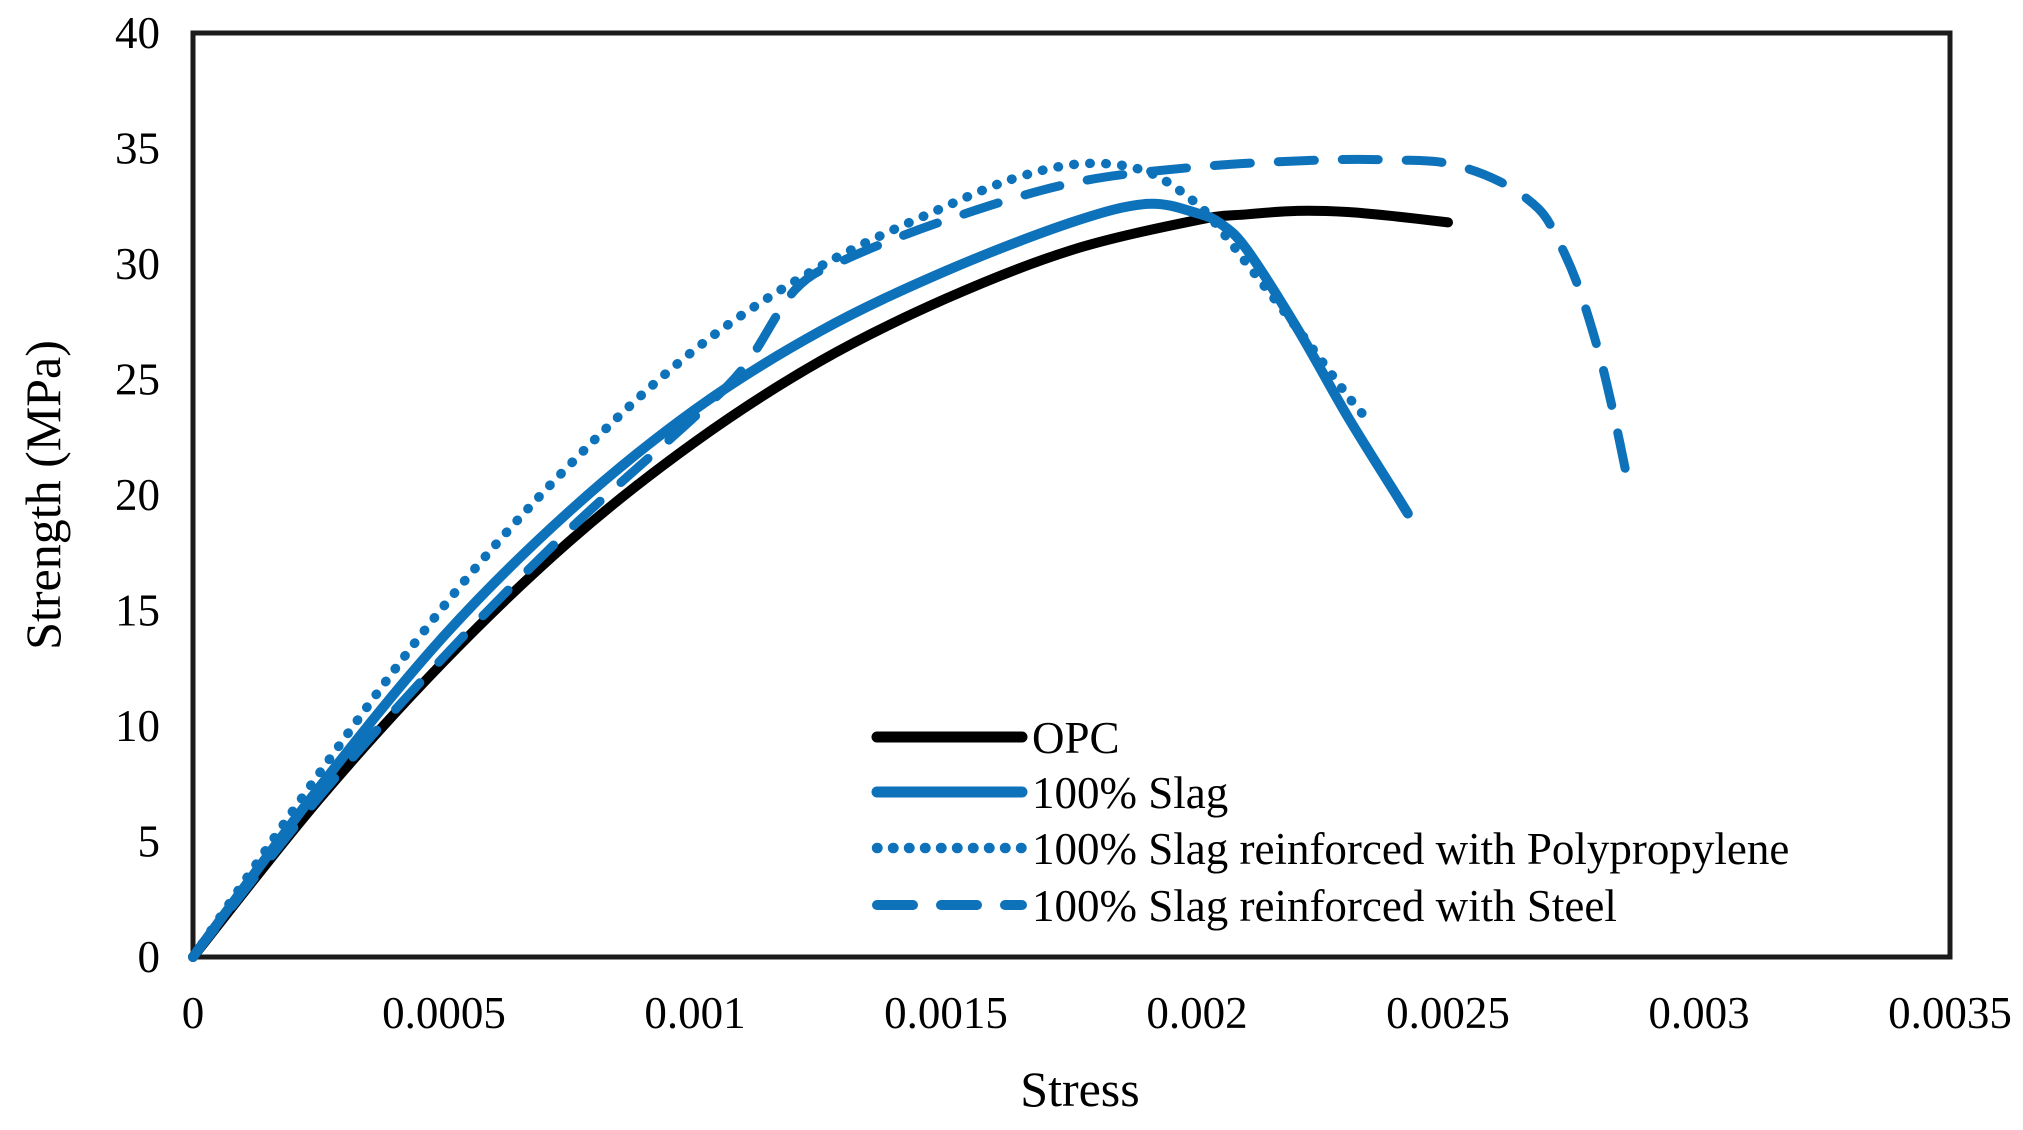  What do you see at coordinates (1698, 1013) in the screenshot?
I see `x-tick-label: 0.003` at bounding box center [1698, 1013].